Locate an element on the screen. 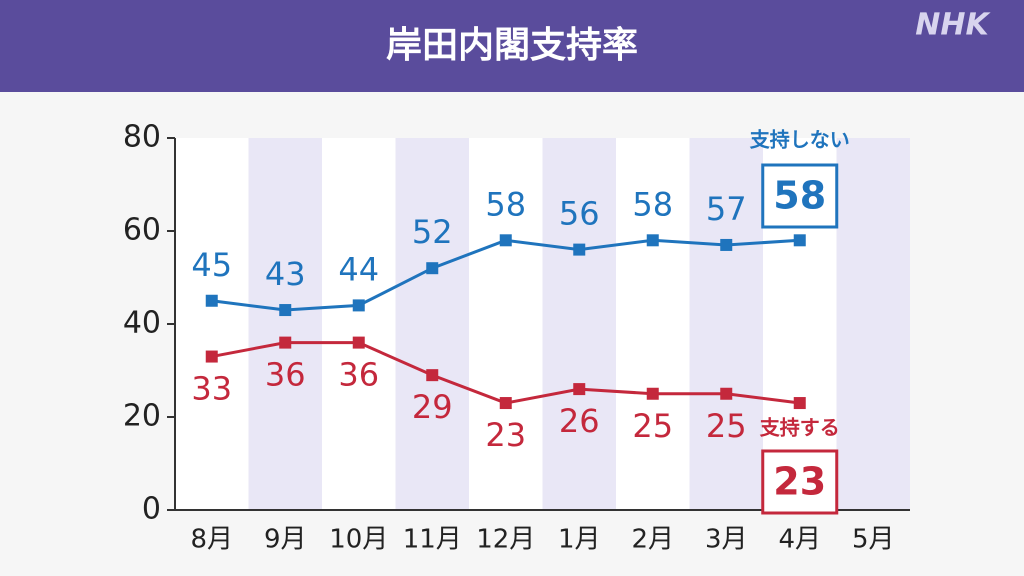 Image resolution: width=1024 pixels, height=576 pixels. y-tick-label: 80 is located at coordinates (142, 137).